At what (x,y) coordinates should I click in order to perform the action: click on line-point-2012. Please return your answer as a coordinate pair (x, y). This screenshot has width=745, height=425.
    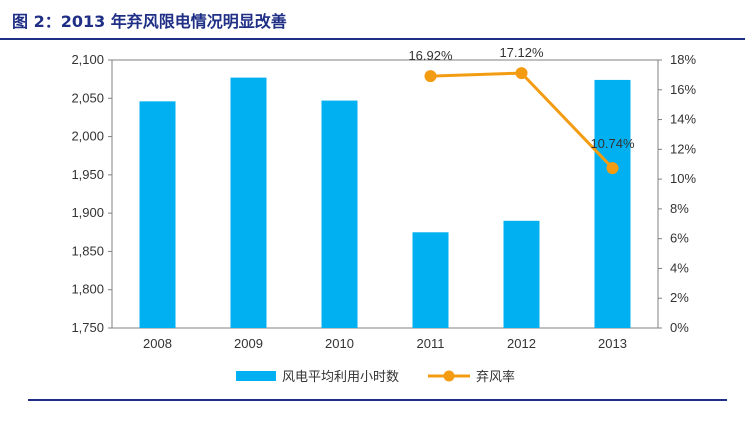
    Looking at the image, I should click on (521, 73).